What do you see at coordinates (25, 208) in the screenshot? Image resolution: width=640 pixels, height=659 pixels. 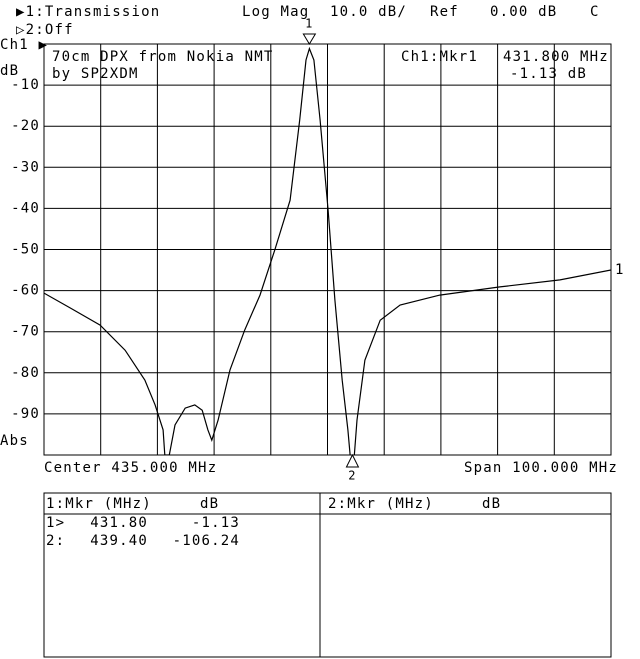 I see `y-tick-label: -40` at bounding box center [25, 208].